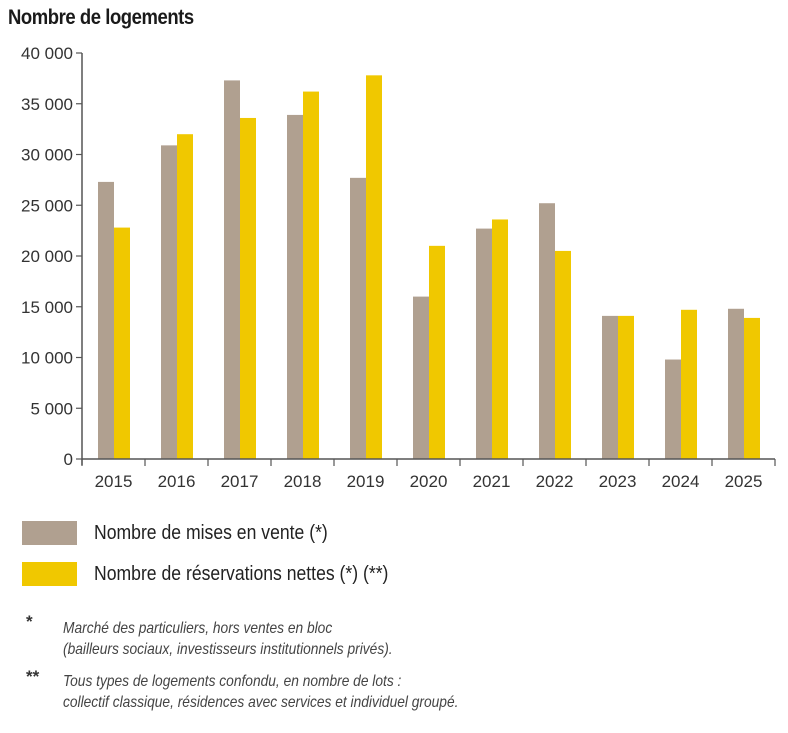 This screenshot has height=733, width=788. What do you see at coordinates (681, 481) in the screenshot?
I see `x-tick-label: 2024` at bounding box center [681, 481].